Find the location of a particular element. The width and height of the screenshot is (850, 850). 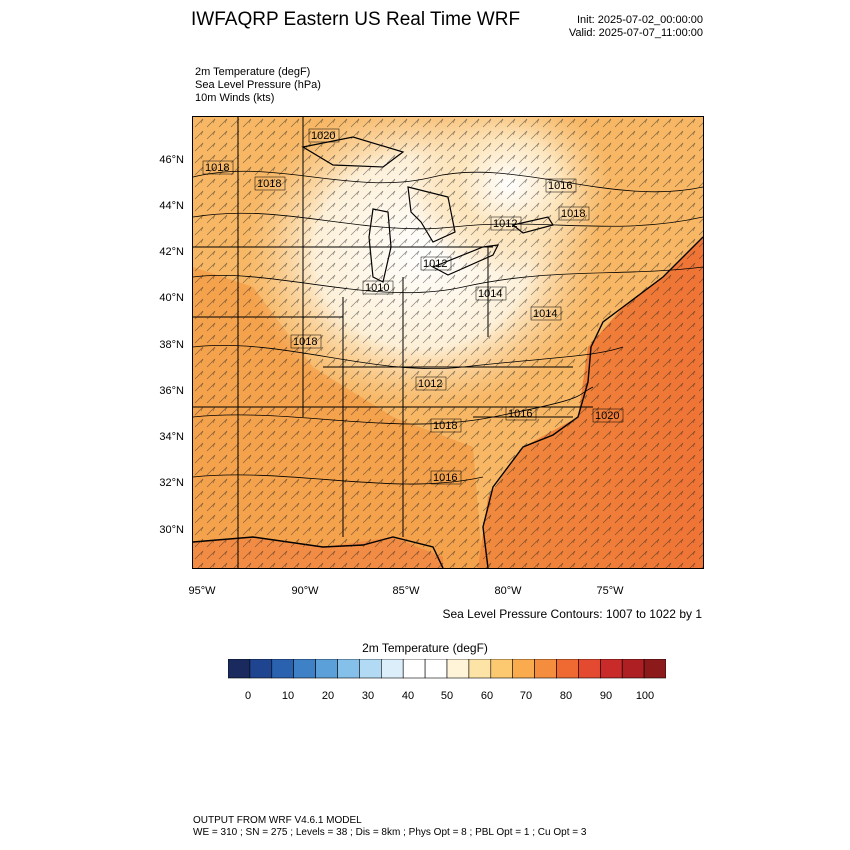

lon-label: 95°W is located at coordinates (202, 591).